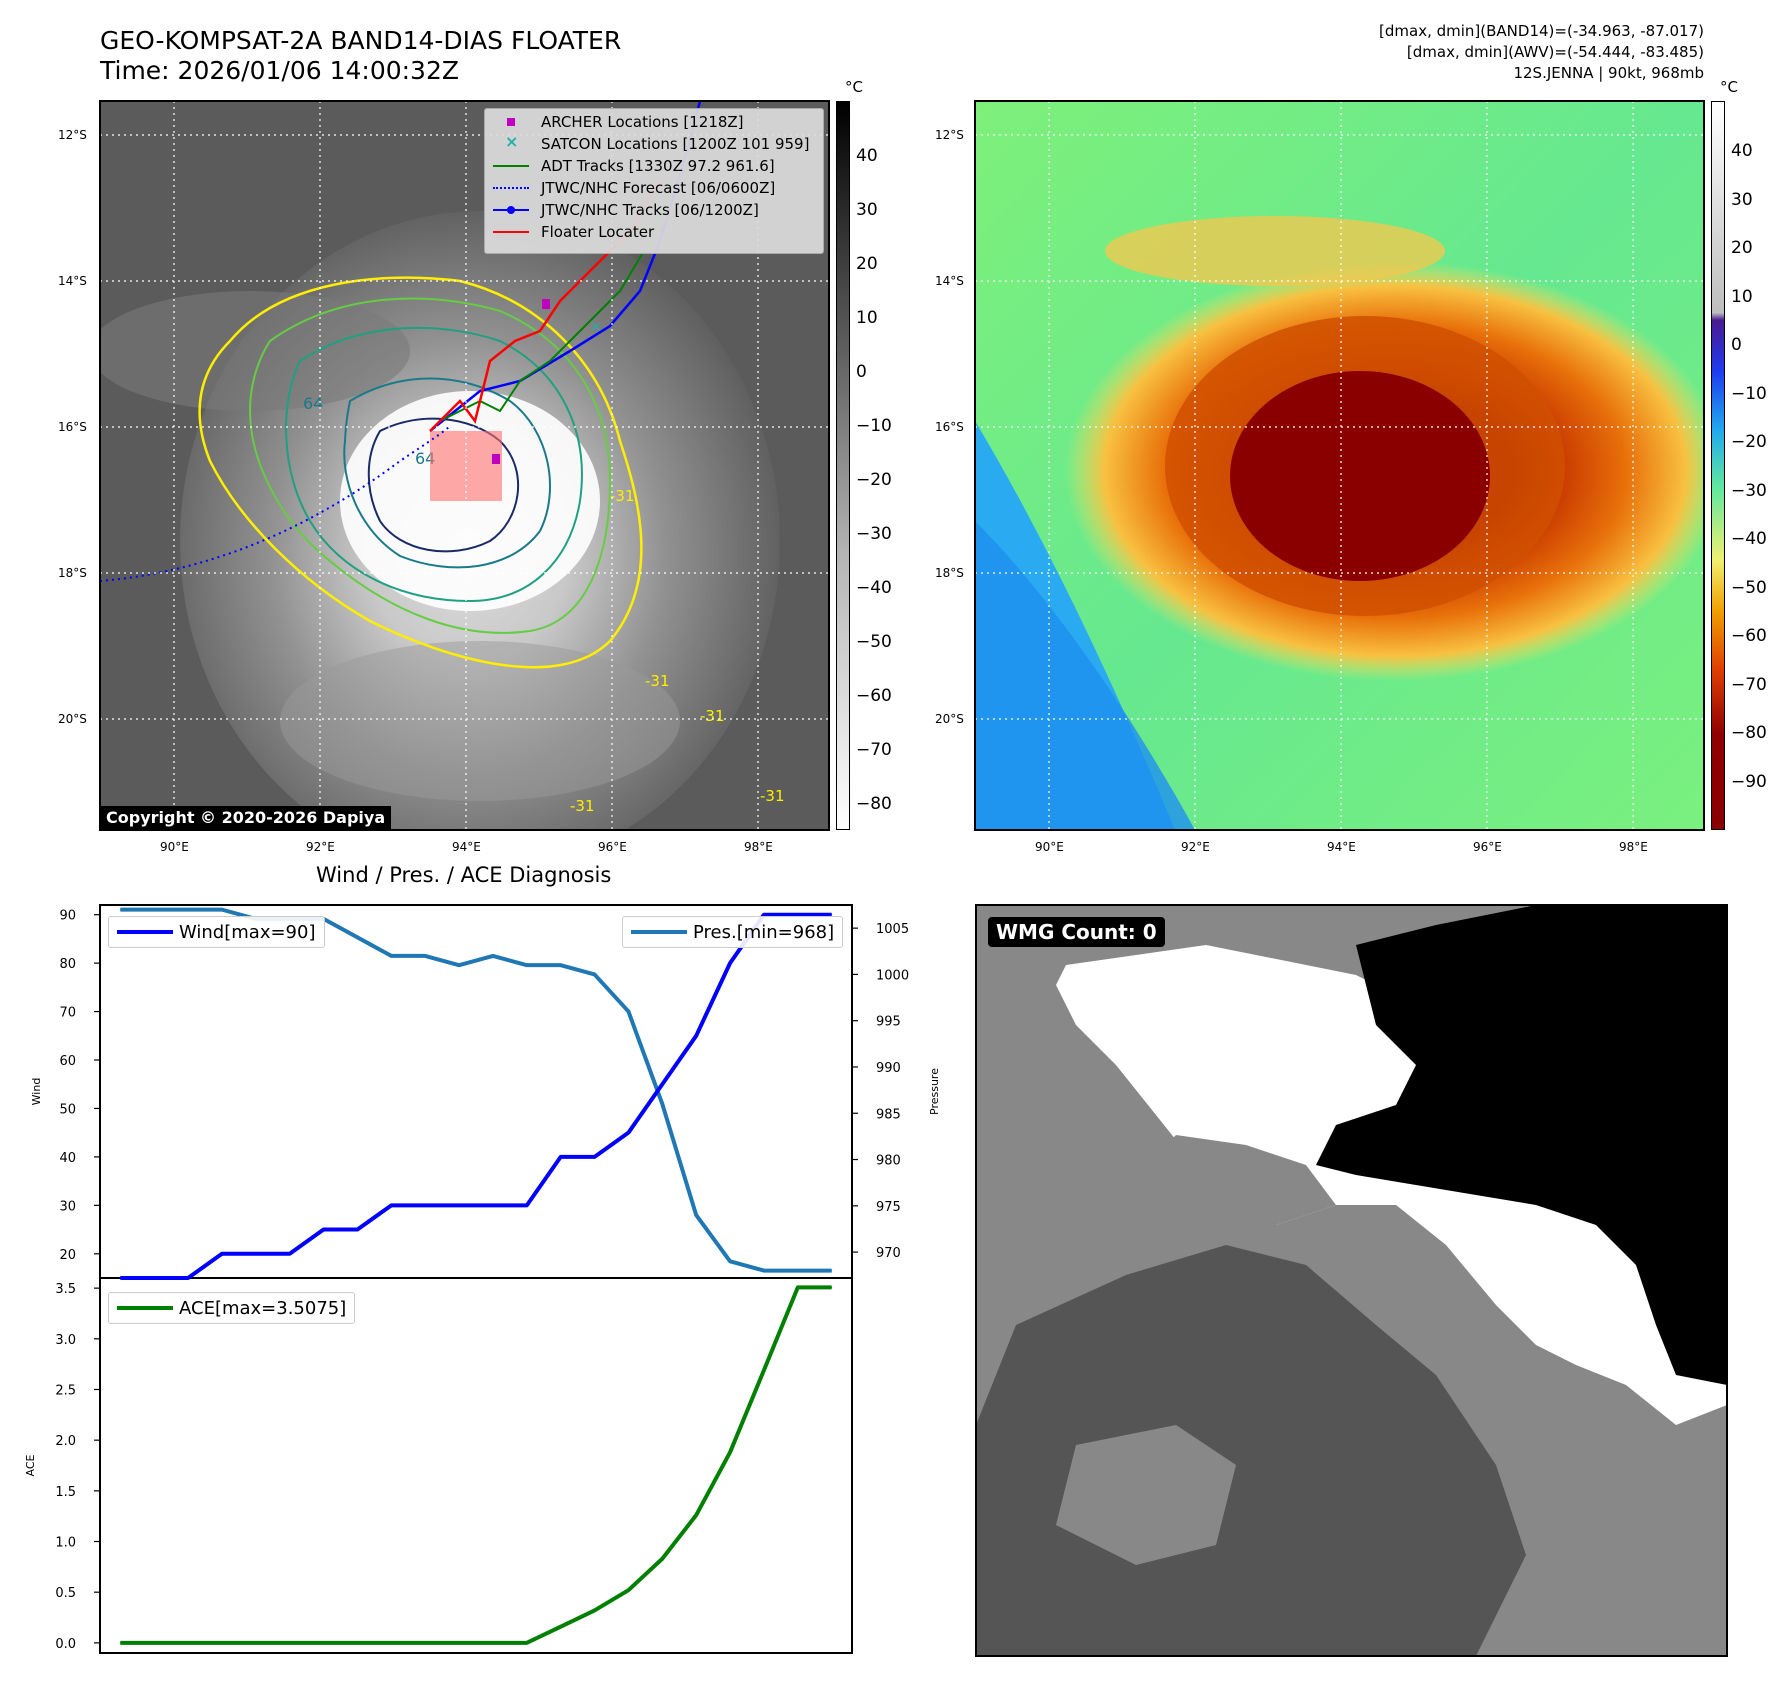 The height and width of the screenshot is (1690, 1792). What do you see at coordinates (65, 1390) in the screenshot?
I see `ace-tick-label: 2.5` at bounding box center [65, 1390].